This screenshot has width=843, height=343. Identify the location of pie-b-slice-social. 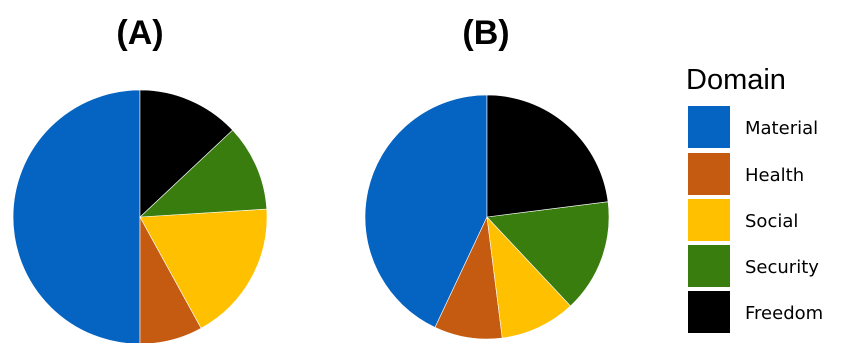
(528, 277).